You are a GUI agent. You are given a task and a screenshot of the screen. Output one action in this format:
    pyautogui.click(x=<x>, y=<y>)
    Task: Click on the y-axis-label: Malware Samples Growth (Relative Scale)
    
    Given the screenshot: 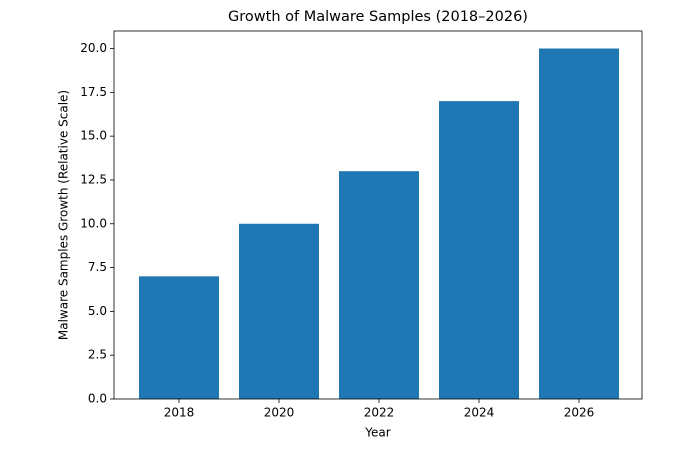 What is the action you would take?
    pyautogui.click(x=64, y=215)
    